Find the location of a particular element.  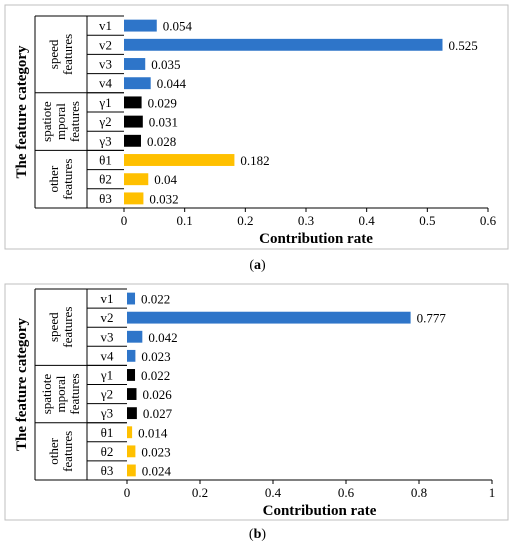

bar-value-label: 0.035 is located at coordinates (165, 64).